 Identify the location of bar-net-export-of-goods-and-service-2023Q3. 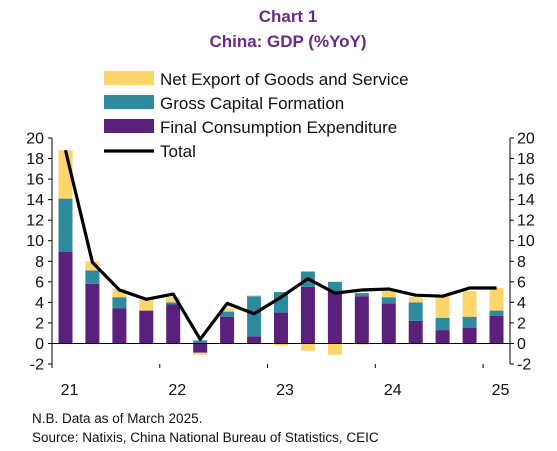
(334, 349).